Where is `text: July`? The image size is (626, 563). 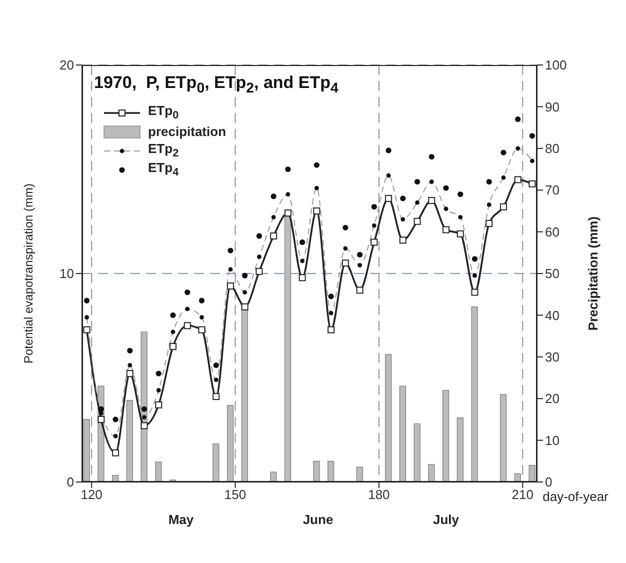 text: July is located at coordinates (446, 519).